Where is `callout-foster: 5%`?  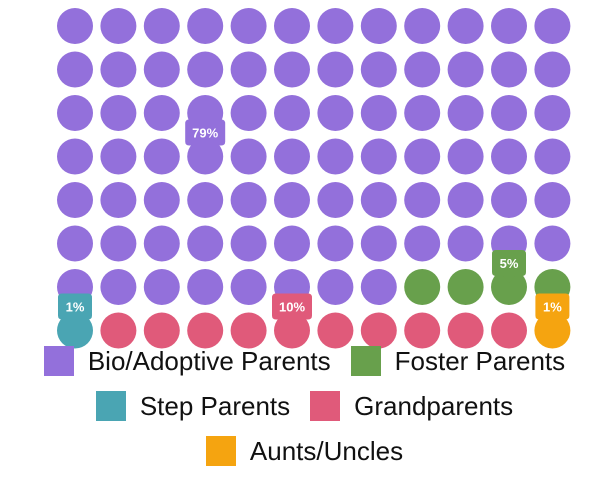 callout-foster: 5% is located at coordinates (509, 266).